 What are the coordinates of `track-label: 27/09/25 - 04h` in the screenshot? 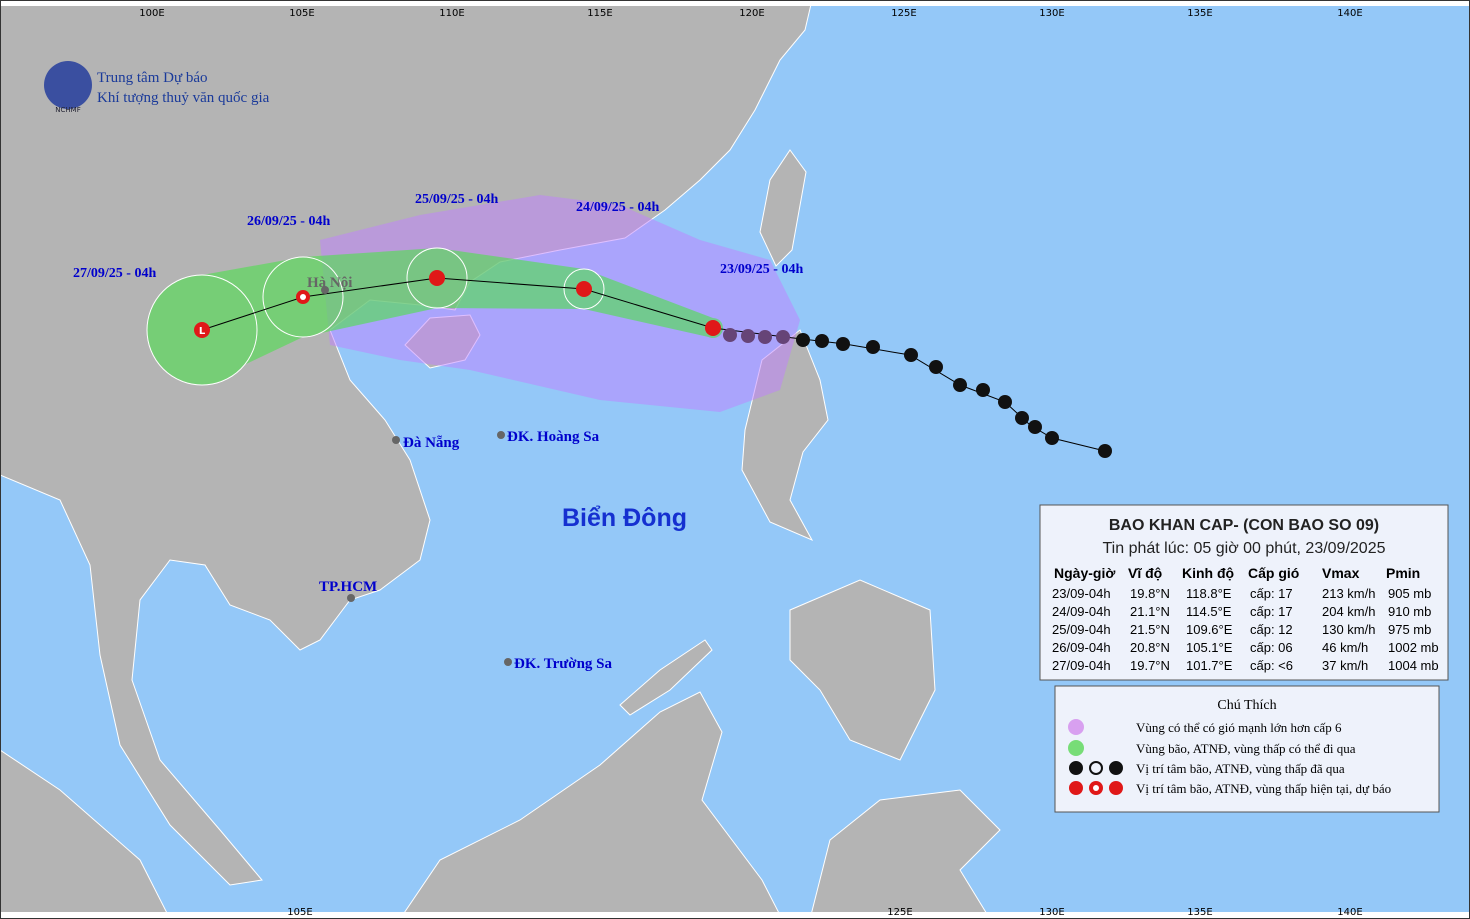 It's located at (114, 273).